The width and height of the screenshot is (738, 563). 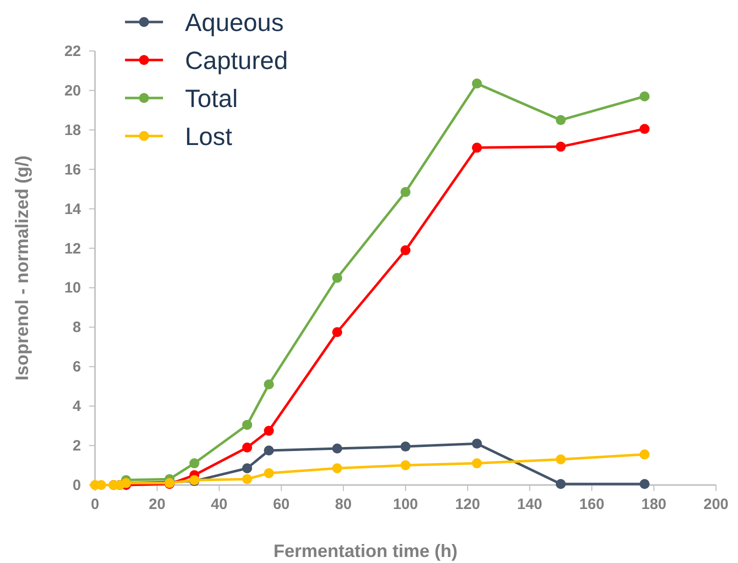 What do you see at coordinates (236, 61) in the screenshot?
I see `legend-label: Captured` at bounding box center [236, 61].